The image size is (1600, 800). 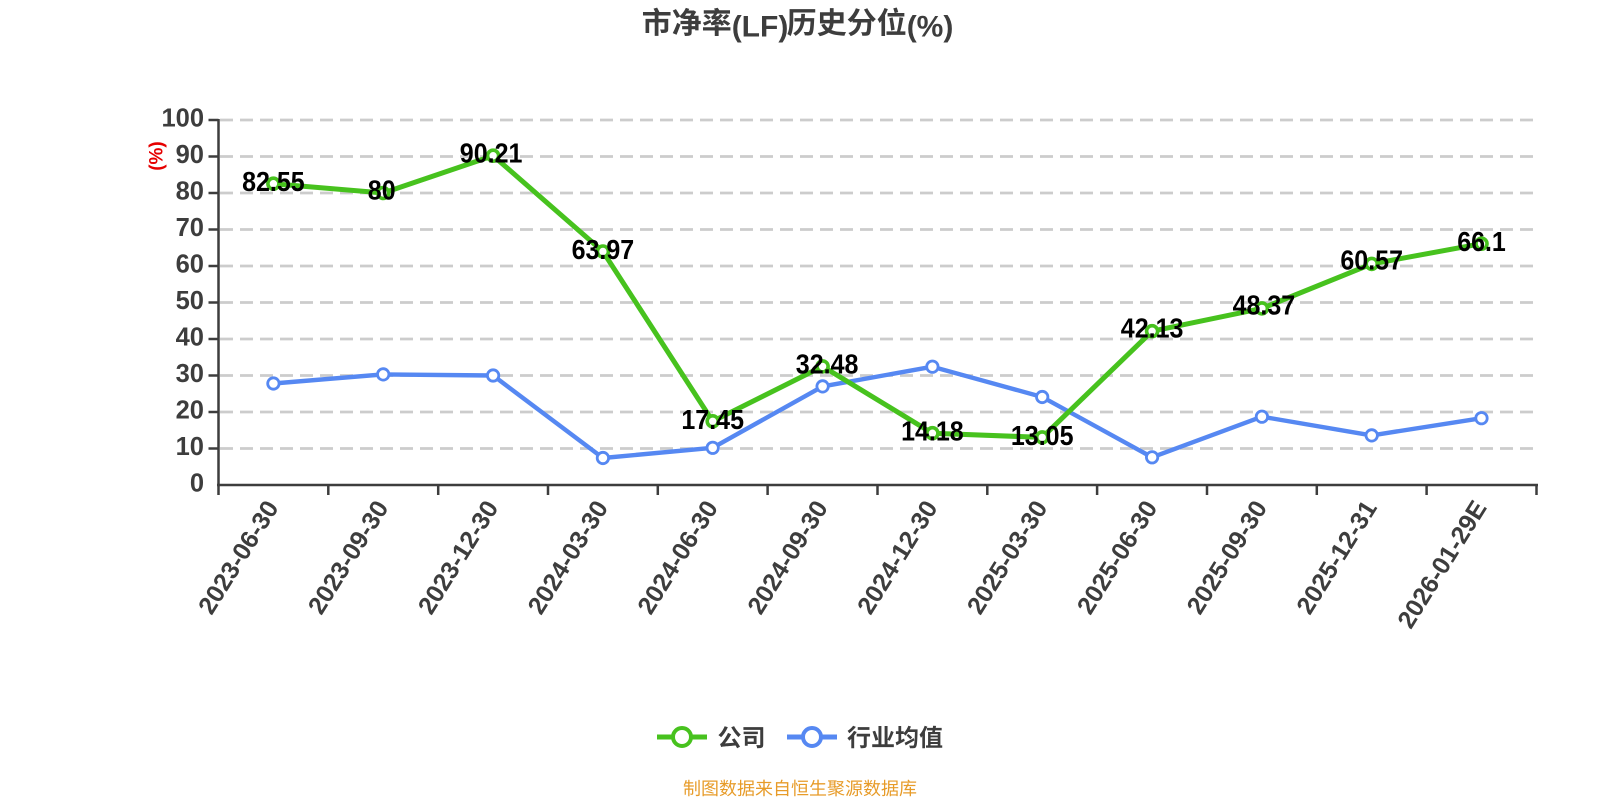 What do you see at coordinates (1264, 304) in the screenshot?
I see `svg-text: 48.37` at bounding box center [1264, 304].